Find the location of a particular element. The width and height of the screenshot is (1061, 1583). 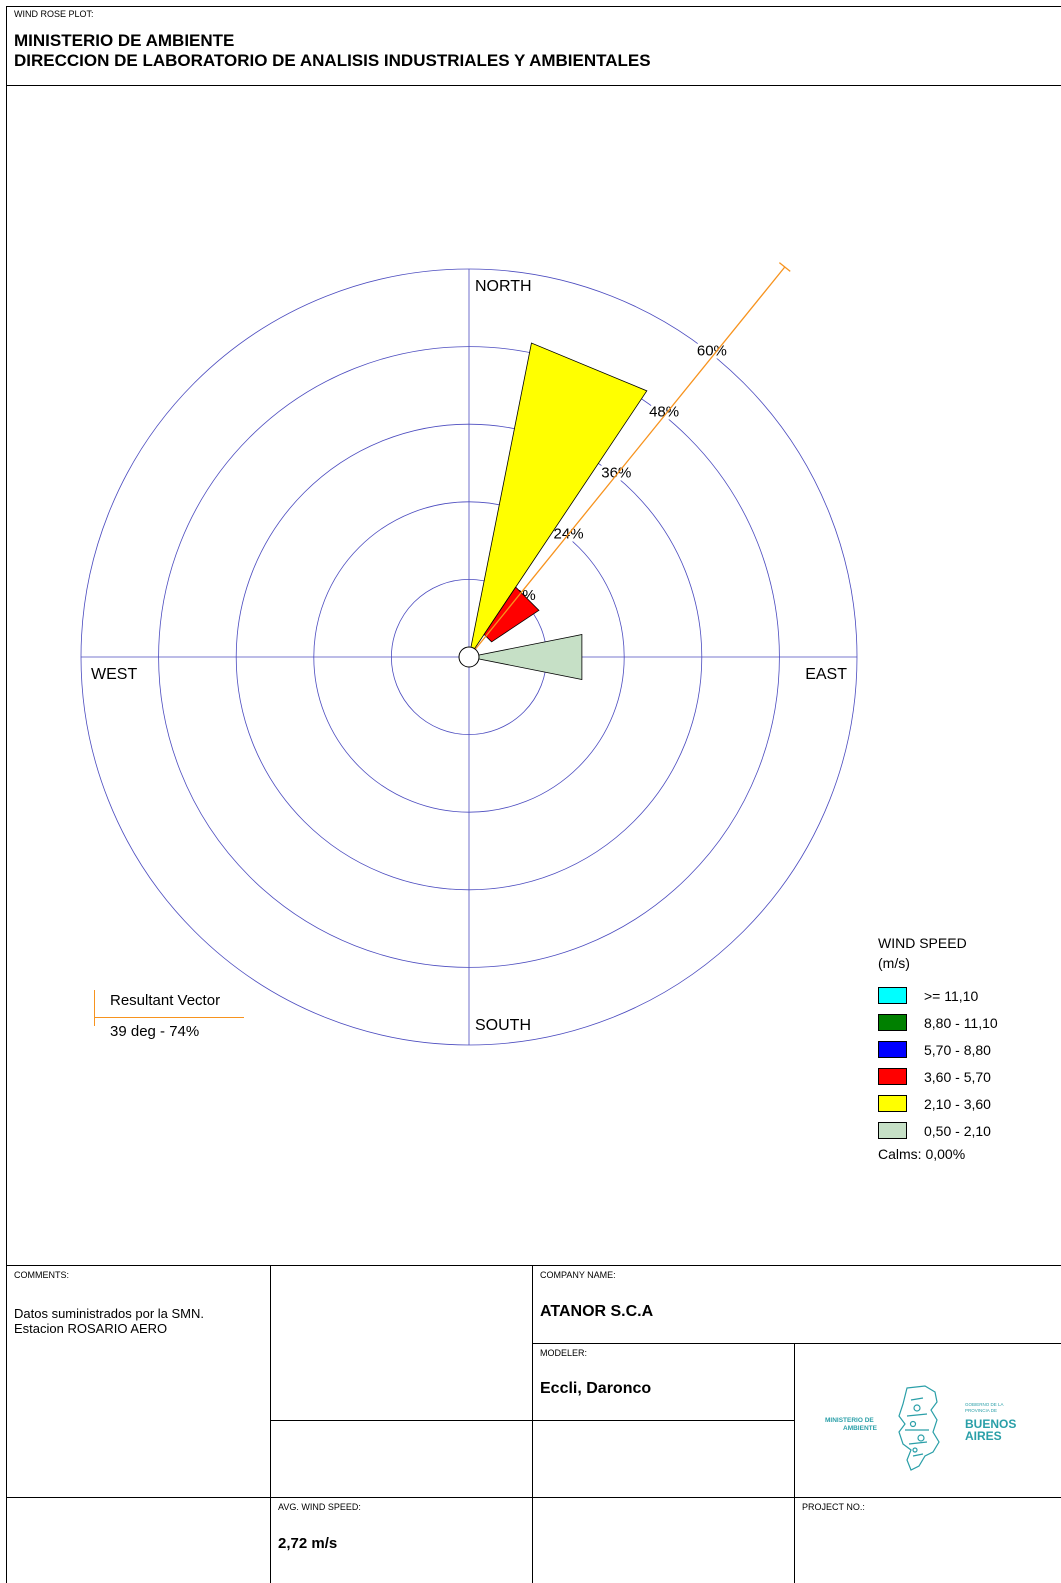

legend-item: 2,10 - 3,60 is located at coordinates (938, 1103).